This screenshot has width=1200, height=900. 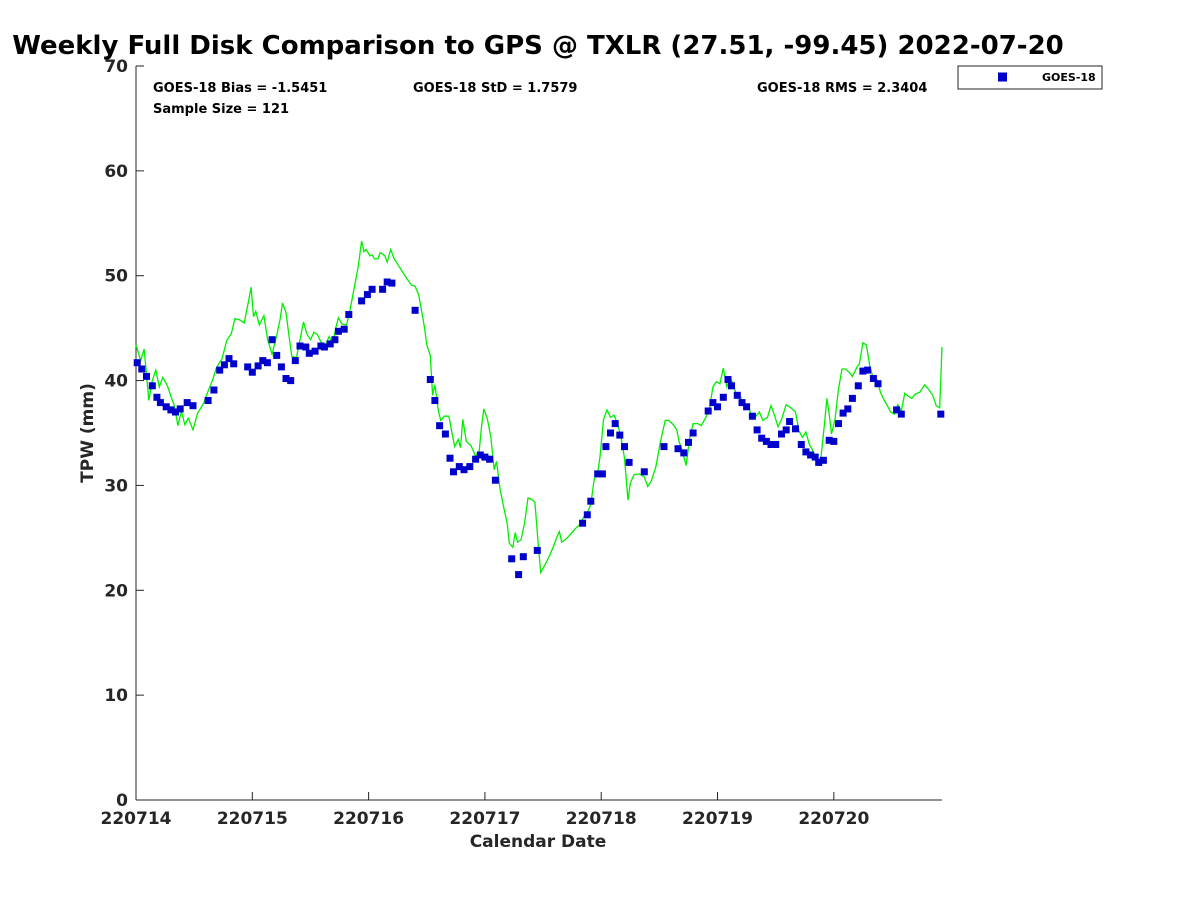 What do you see at coordinates (116, 591) in the screenshot?
I see `y-tick-label: 20` at bounding box center [116, 591].